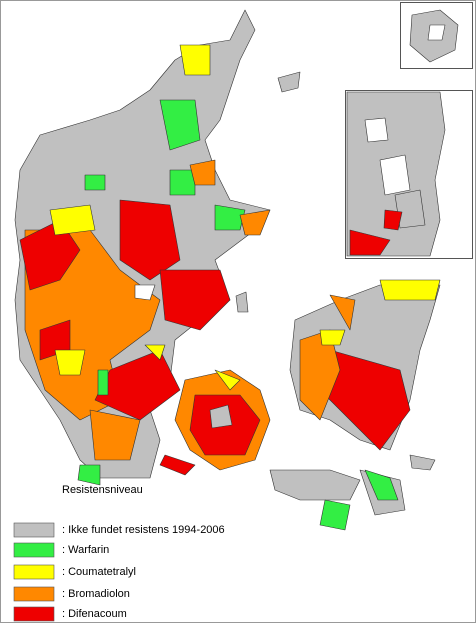  I want to click on inset-bornholm, so click(436, 35).